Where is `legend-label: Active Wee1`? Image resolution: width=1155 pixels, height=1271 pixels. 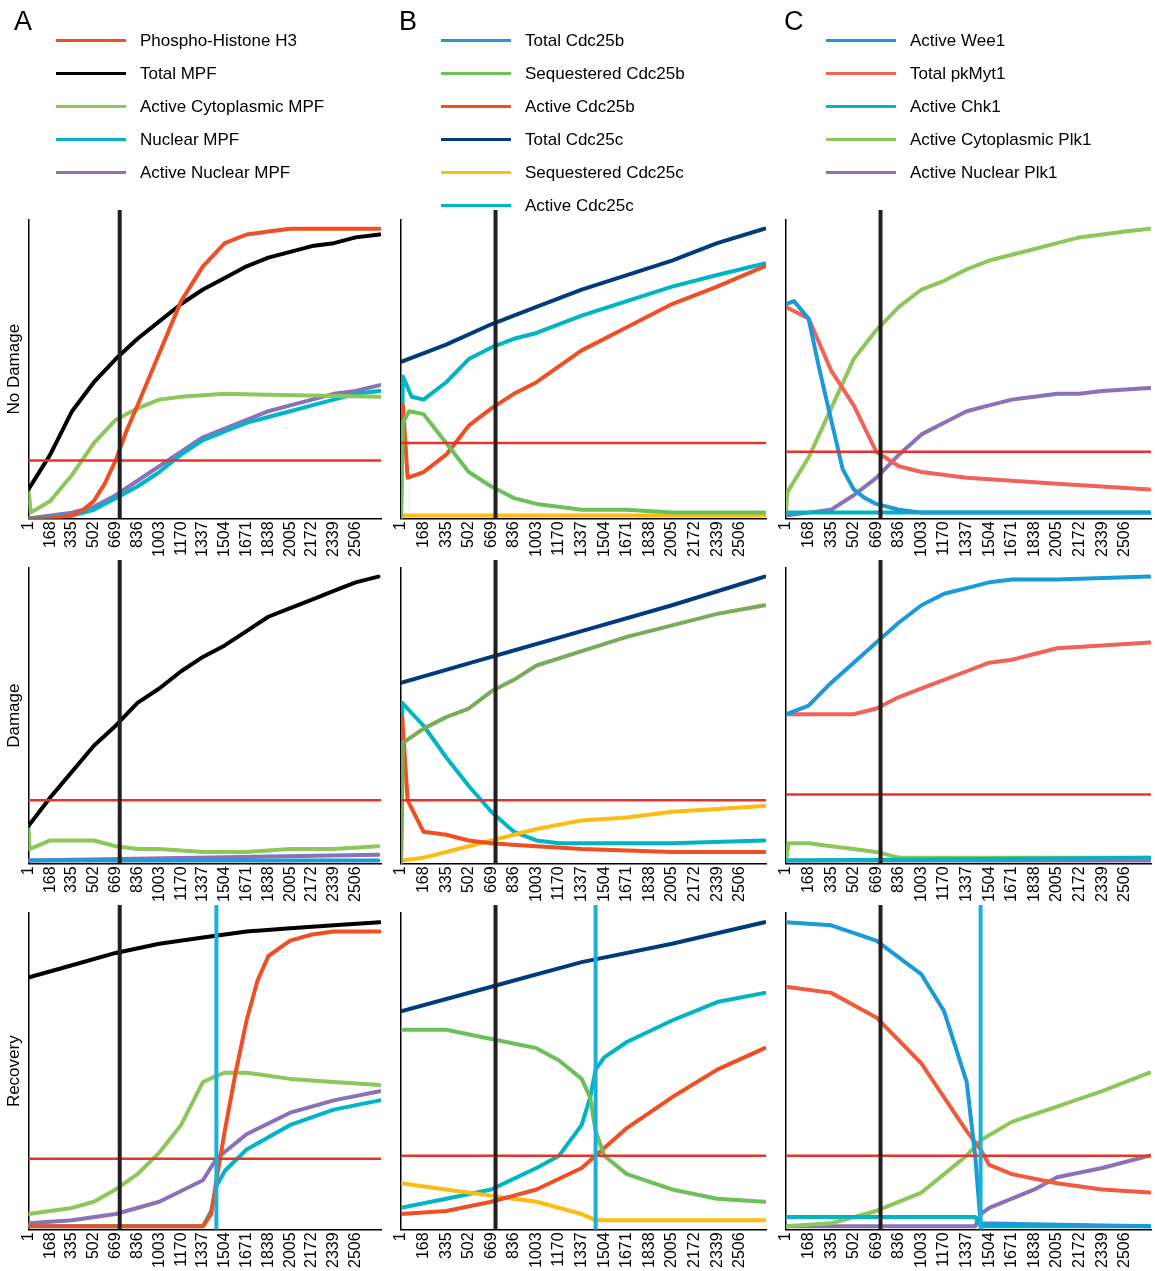
legend-label: Active Wee1 is located at coordinates (958, 40).